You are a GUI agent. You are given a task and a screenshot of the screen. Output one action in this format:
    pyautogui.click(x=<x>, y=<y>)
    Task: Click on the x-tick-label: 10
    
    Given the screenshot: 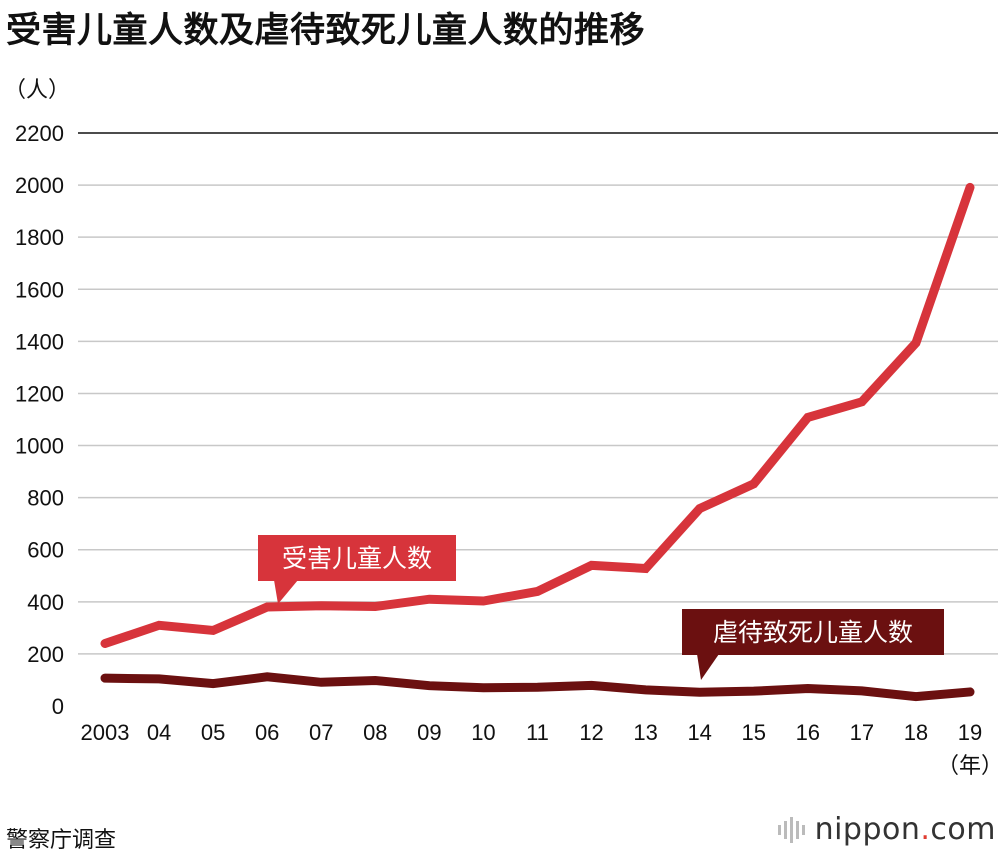 What is the action you would take?
    pyautogui.click(x=483, y=732)
    